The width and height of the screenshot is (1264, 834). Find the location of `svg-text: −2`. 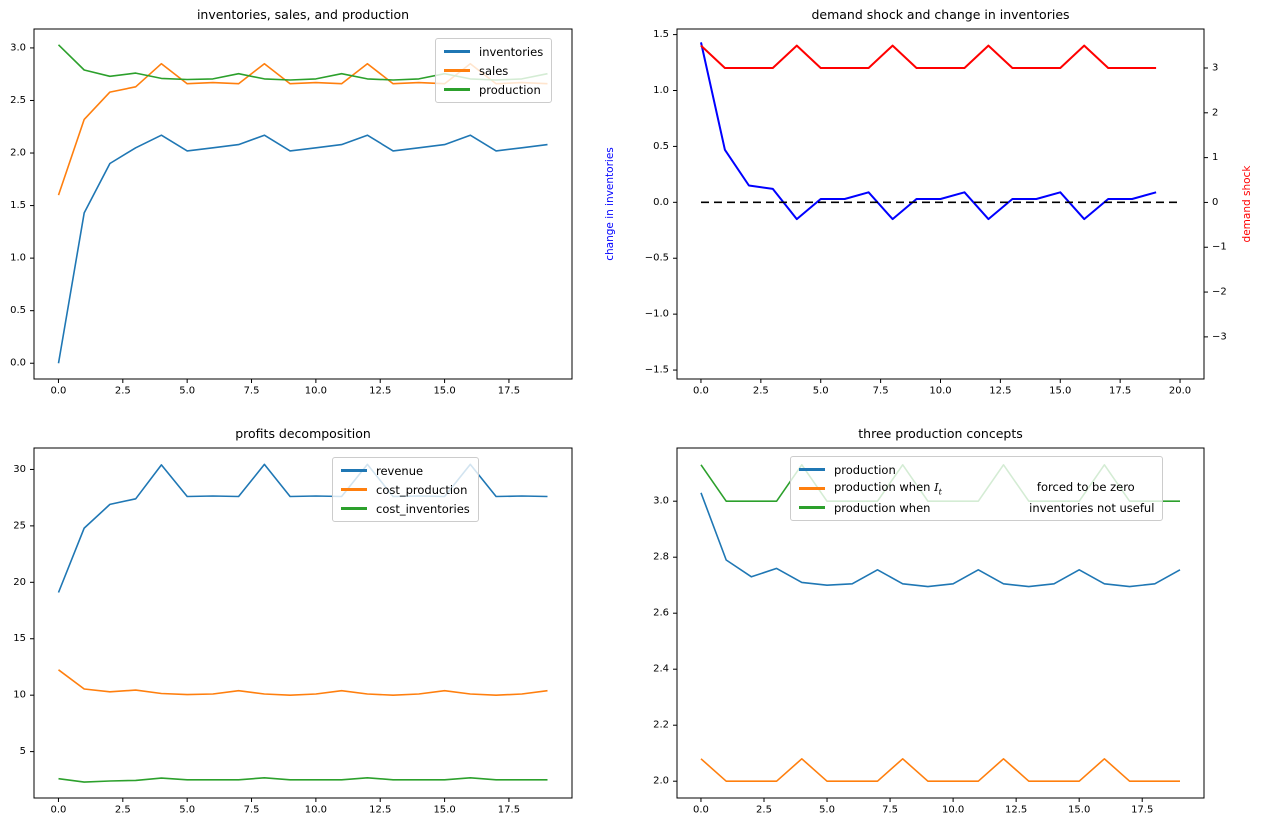

svg-text: −2 is located at coordinates (1219, 292).